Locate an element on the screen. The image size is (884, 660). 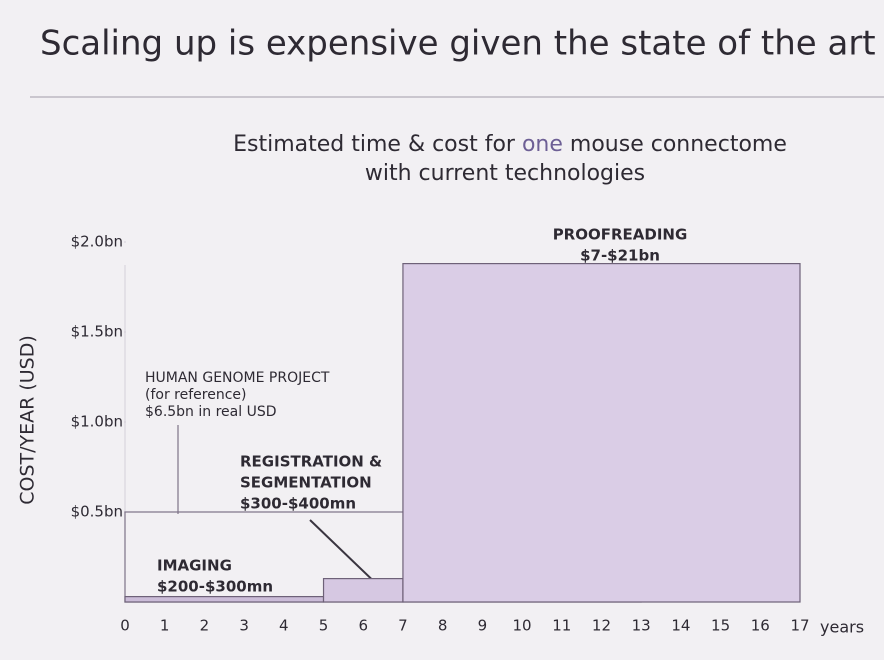
x-tick-label: 12 is located at coordinates (601, 626).